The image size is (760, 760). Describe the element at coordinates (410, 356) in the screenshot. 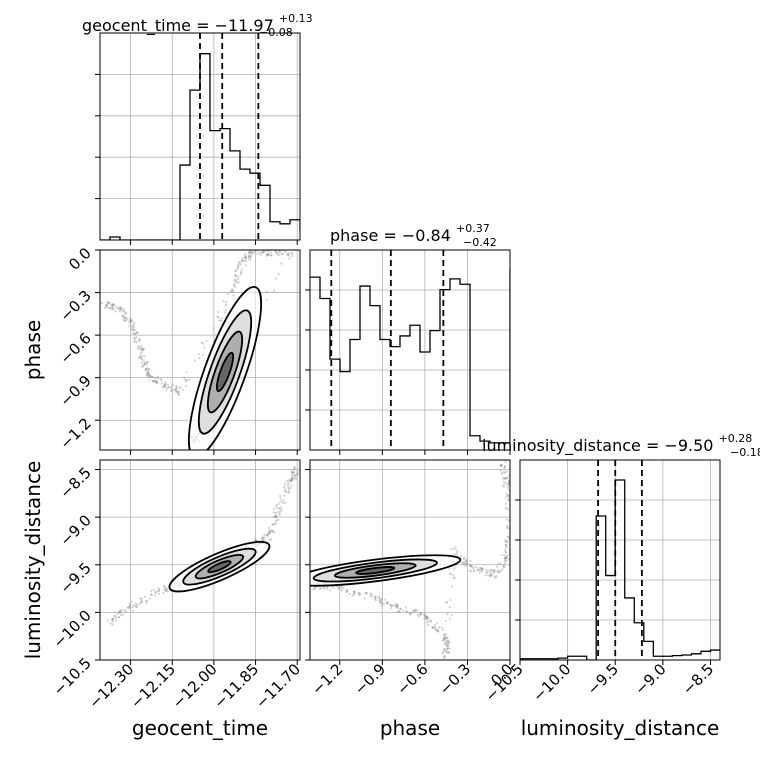

I see `histogram-phase` at that location.